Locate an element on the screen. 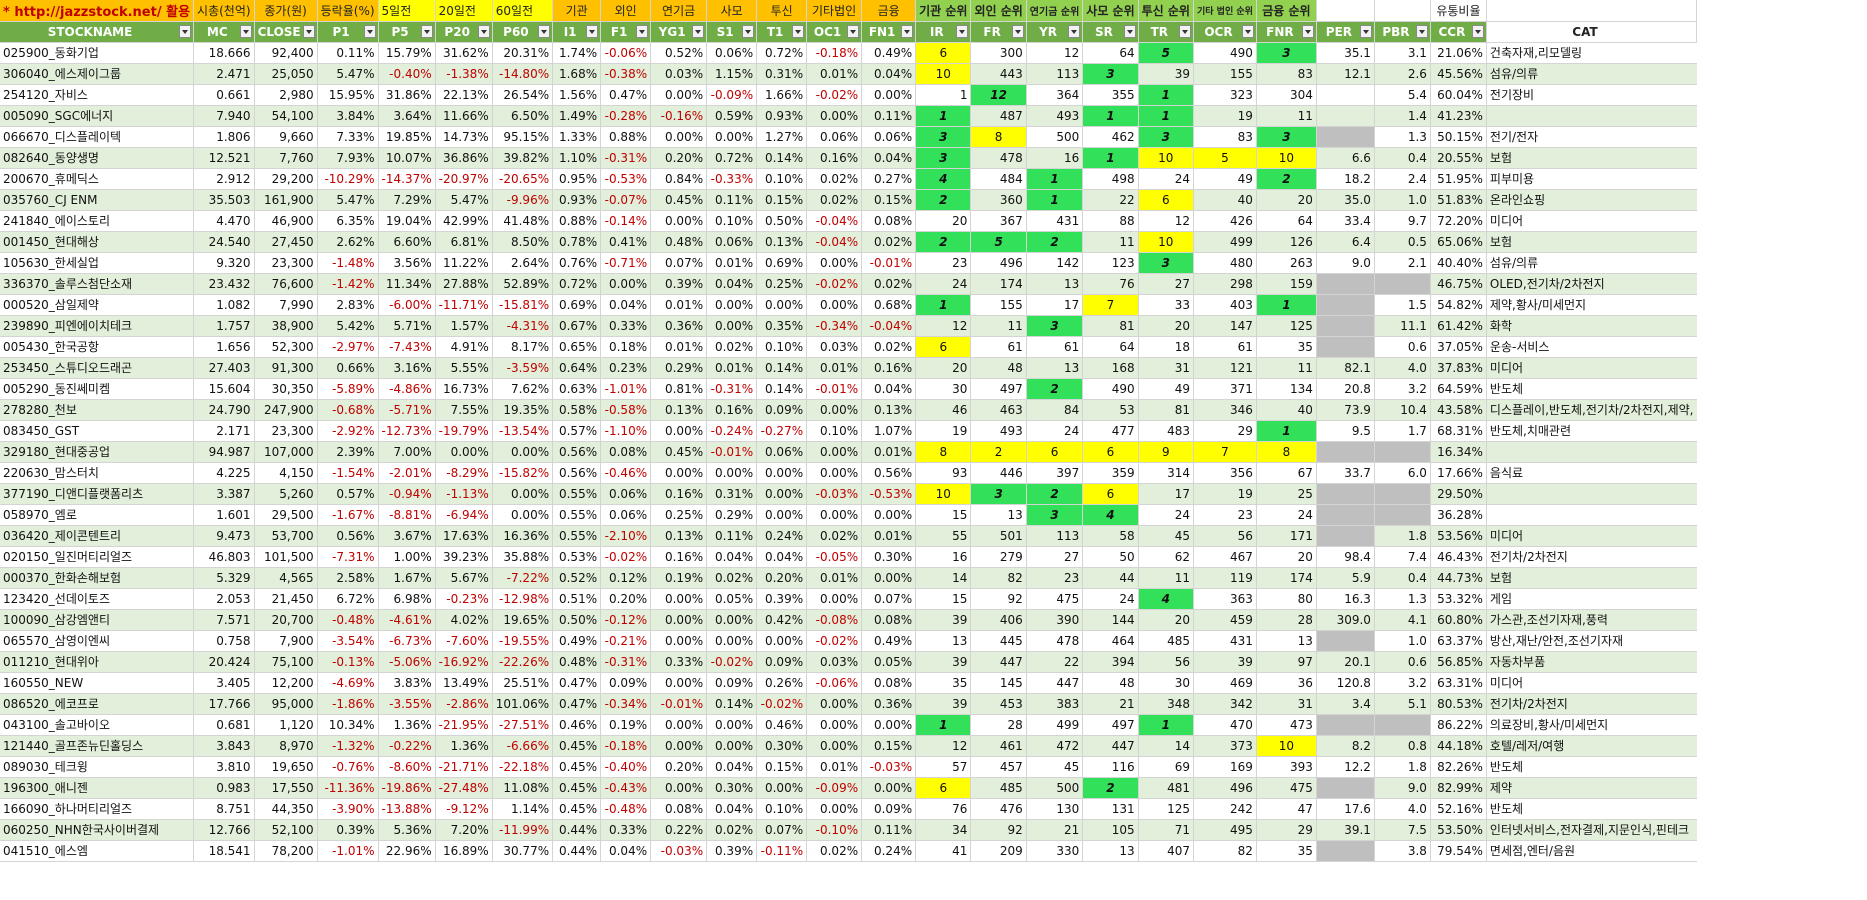 This screenshot has height=900, width=1867. cell-p1: -5.89% is located at coordinates (348, 389).